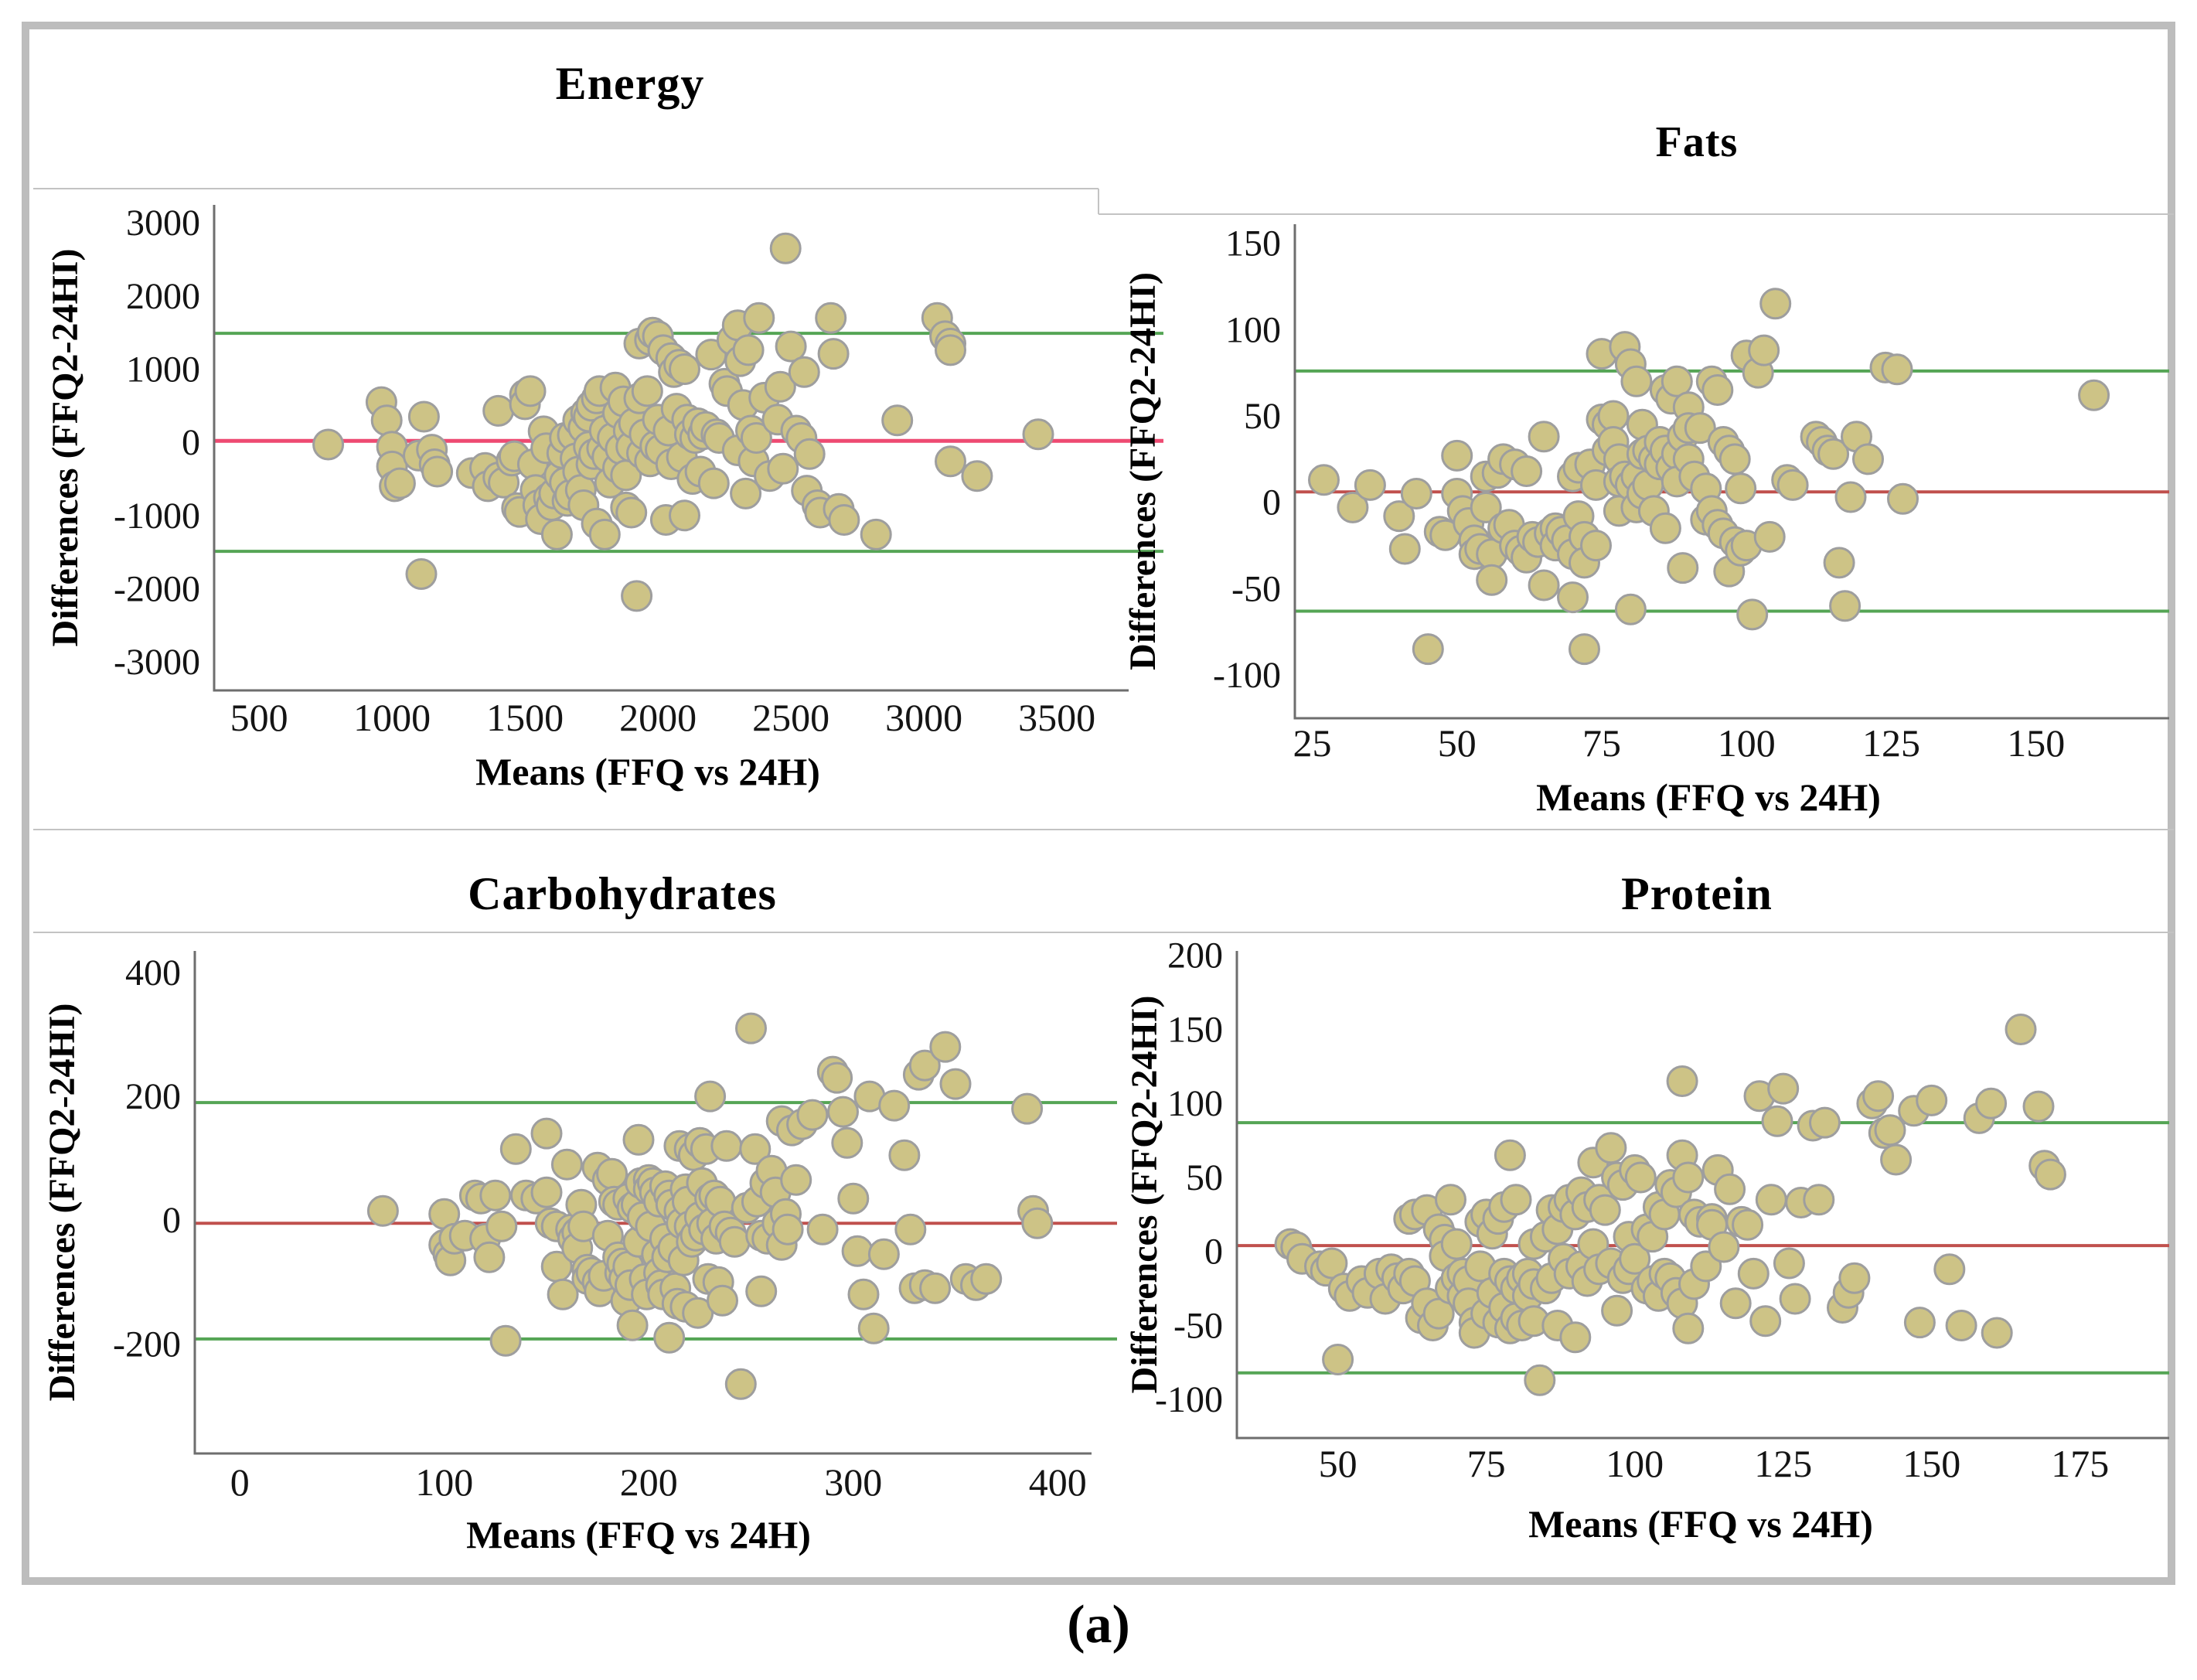 The width and height of the screenshot is (2197, 1680). What do you see at coordinates (1262, 416) in the screenshot?
I see `y-tick-label: 50` at bounding box center [1262, 416].